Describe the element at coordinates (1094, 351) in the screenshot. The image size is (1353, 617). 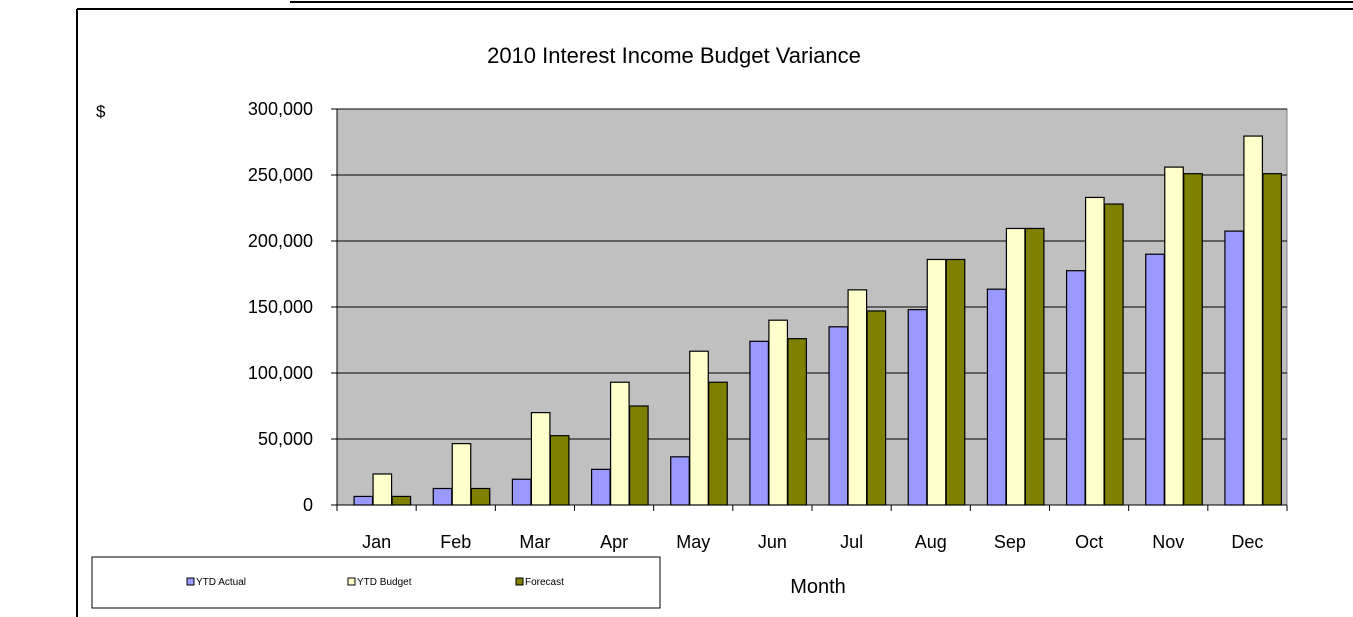
I see `bar-ytd-budget-oct` at that location.